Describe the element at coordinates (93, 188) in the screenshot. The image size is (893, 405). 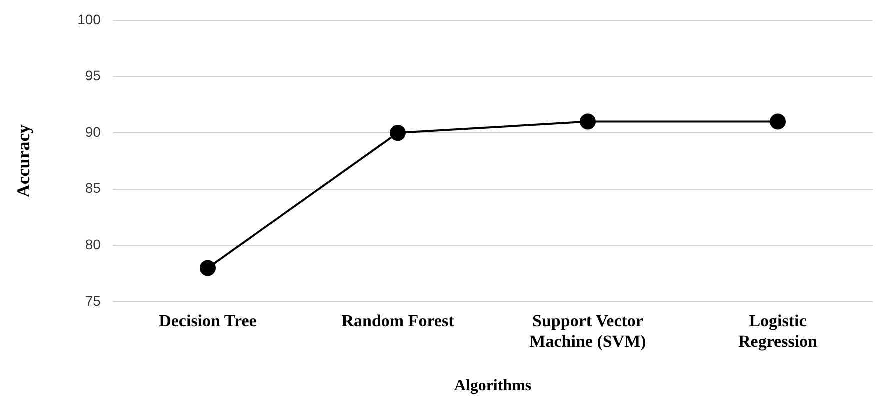
I see `y-tick-label: 85` at that location.